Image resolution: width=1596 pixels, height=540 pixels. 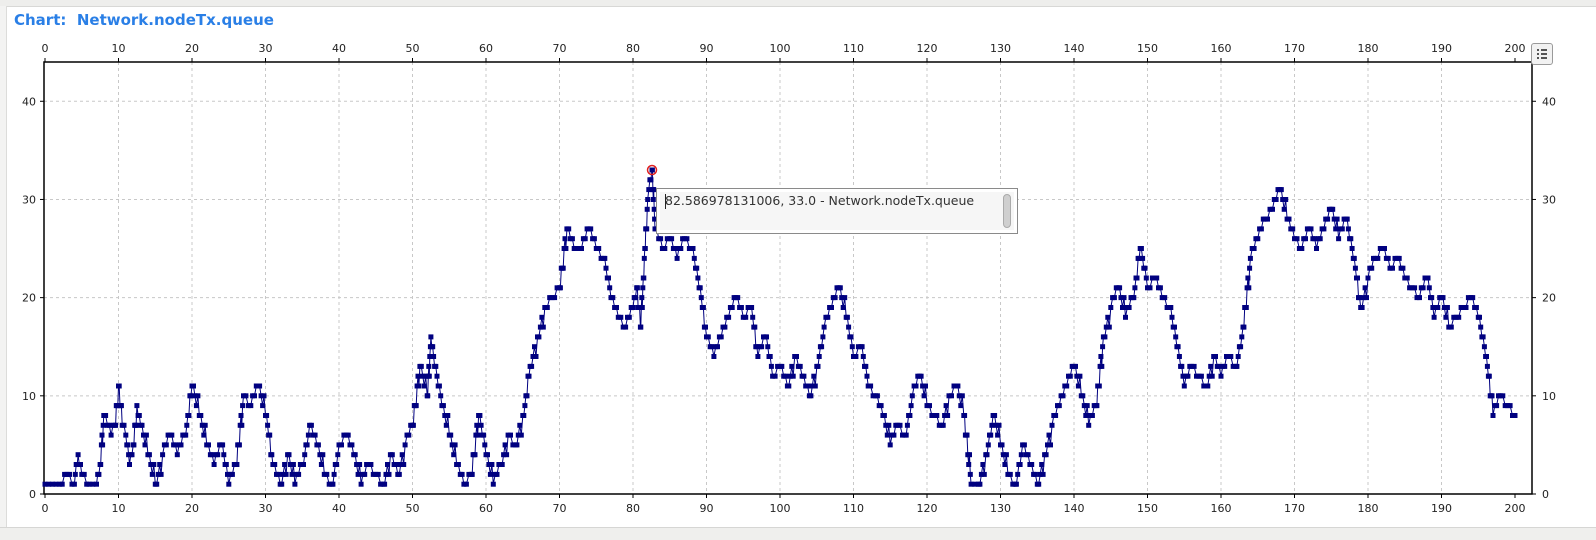 I want to click on x-tick-label-bottom: 50, so click(x=413, y=508).